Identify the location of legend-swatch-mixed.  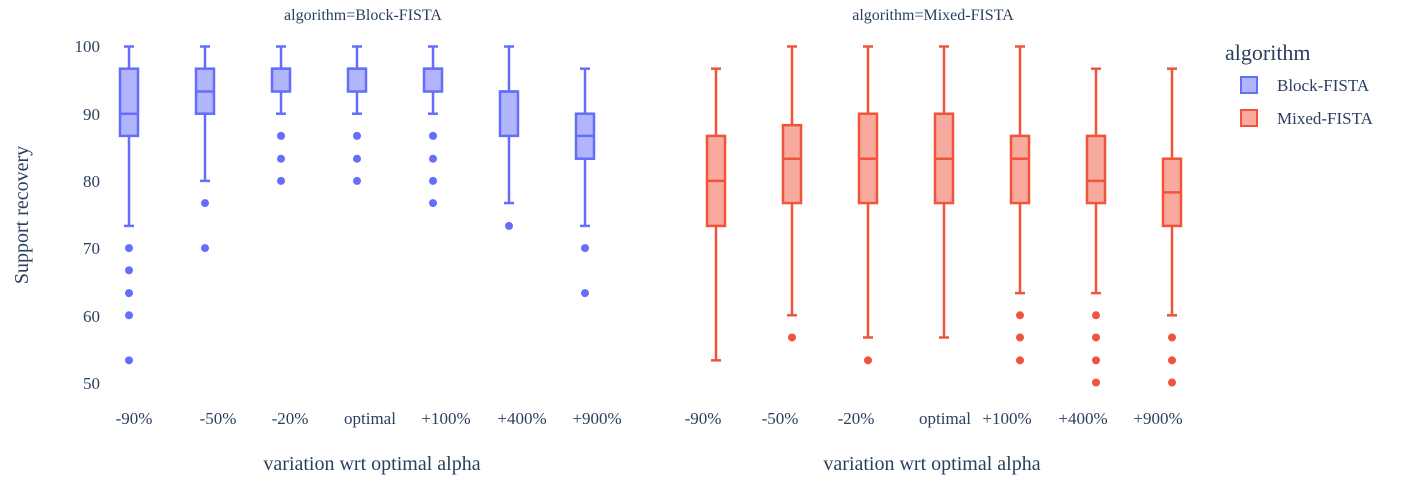
(1249, 118).